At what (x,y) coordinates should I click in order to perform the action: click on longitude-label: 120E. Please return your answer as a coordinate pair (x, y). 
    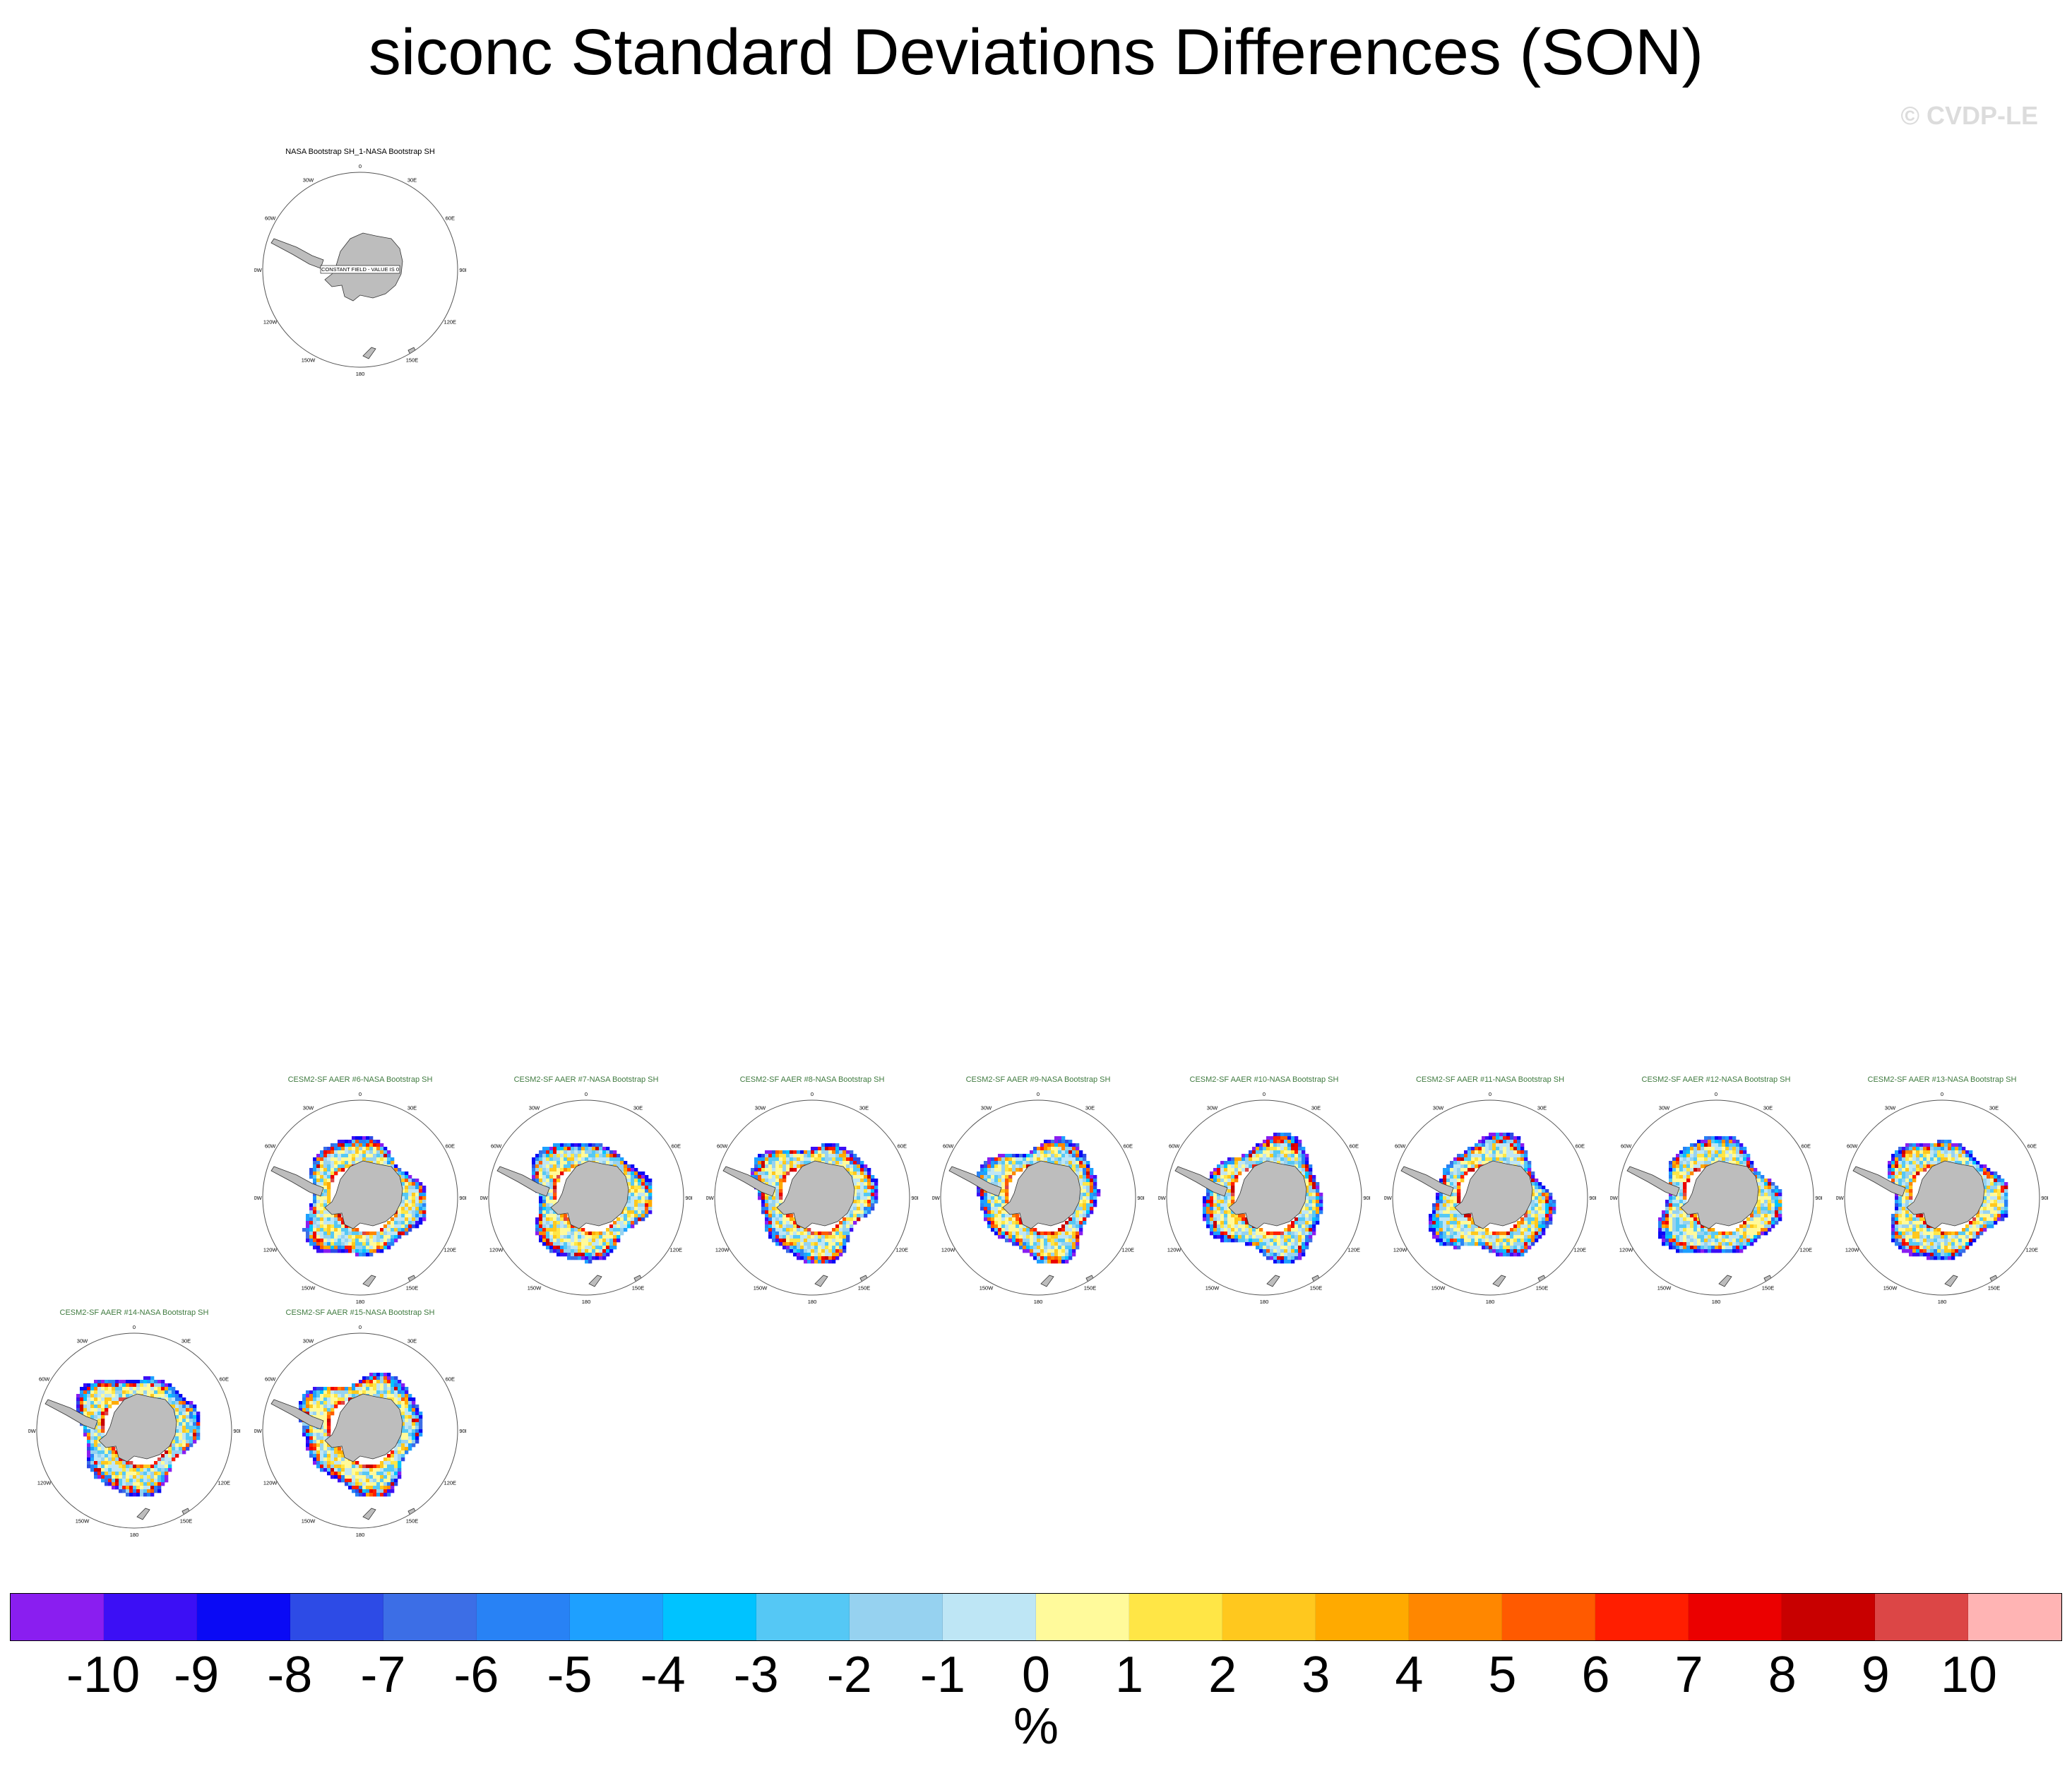
    Looking at the image, I should click on (450, 1250).